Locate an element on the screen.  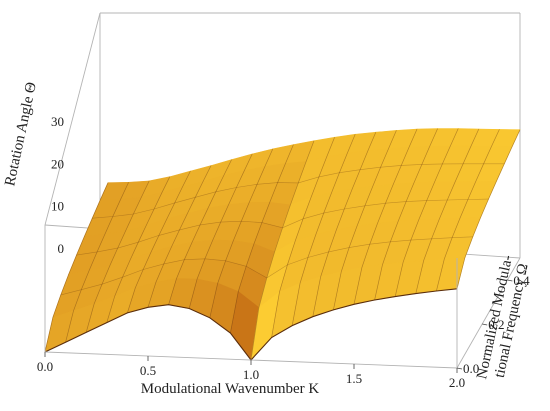
x-tick-label: 2.0 is located at coordinates (457, 382).